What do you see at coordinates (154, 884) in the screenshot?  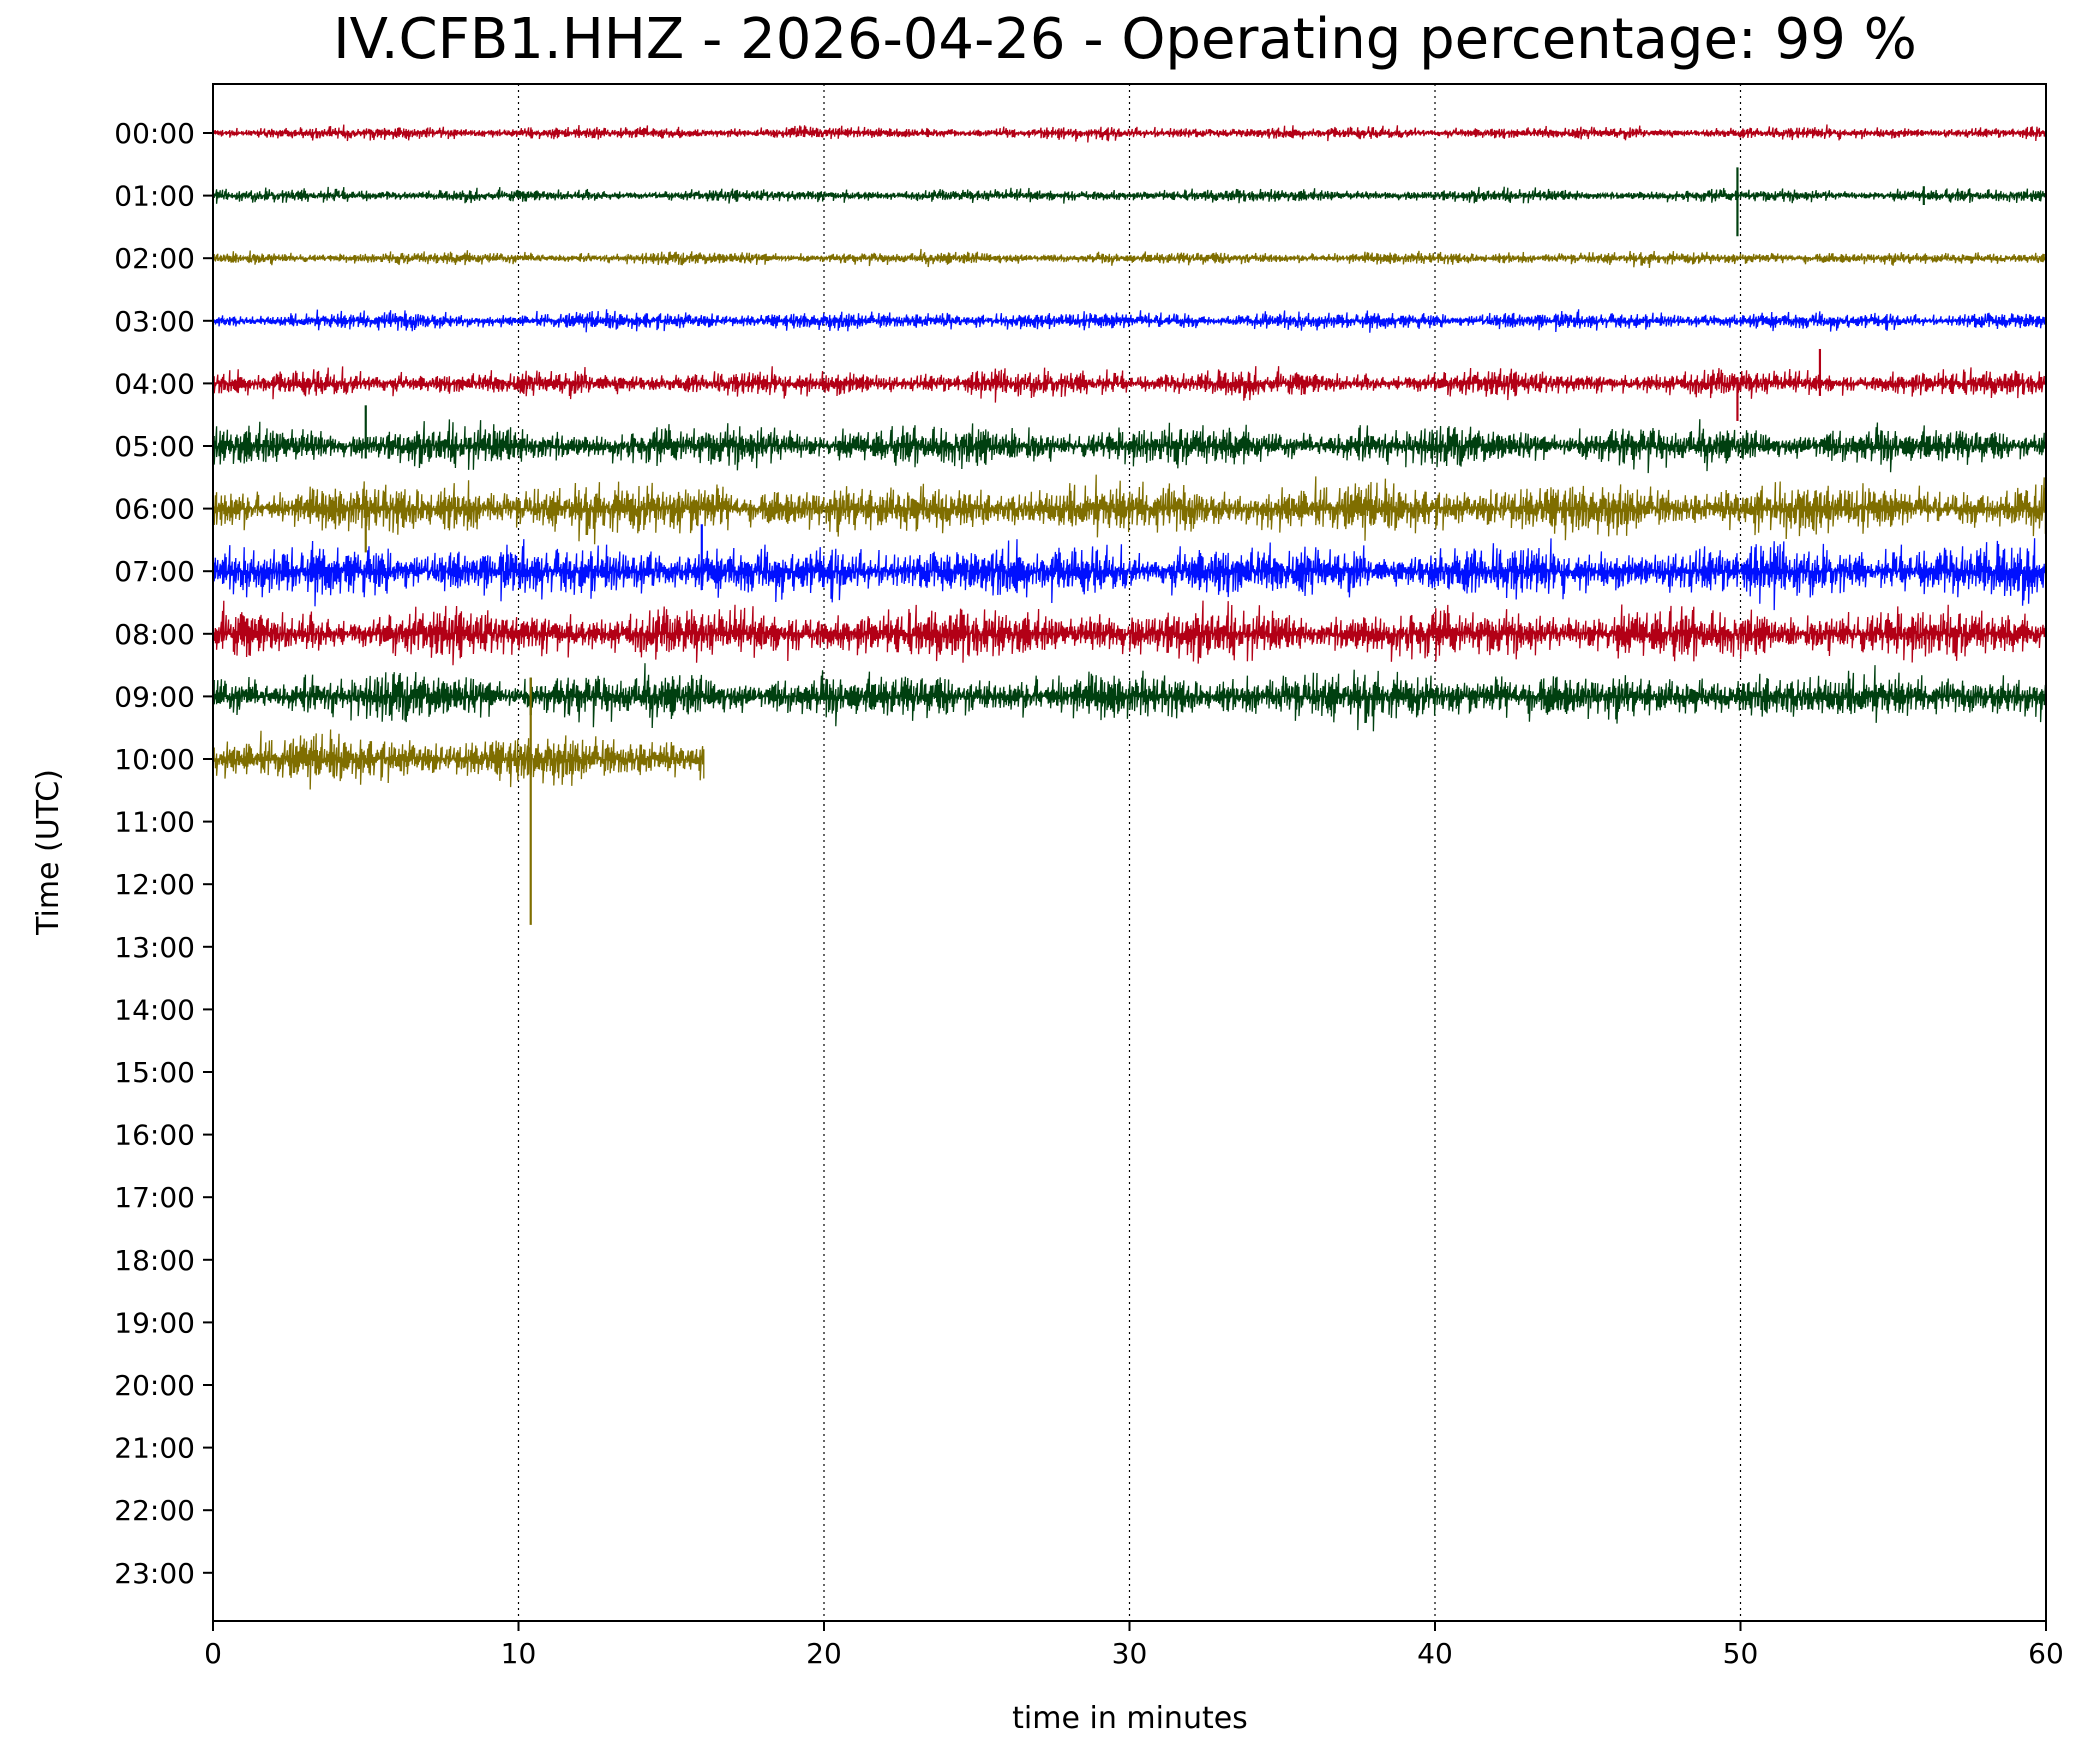 I see `y-tick-label: 12:00` at bounding box center [154, 884].